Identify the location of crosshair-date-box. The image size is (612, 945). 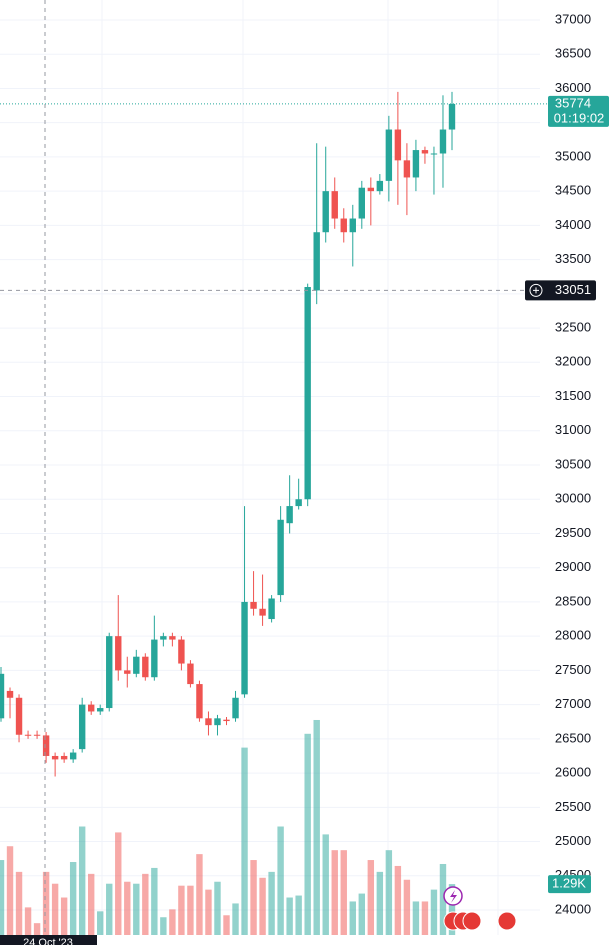
(48, 940).